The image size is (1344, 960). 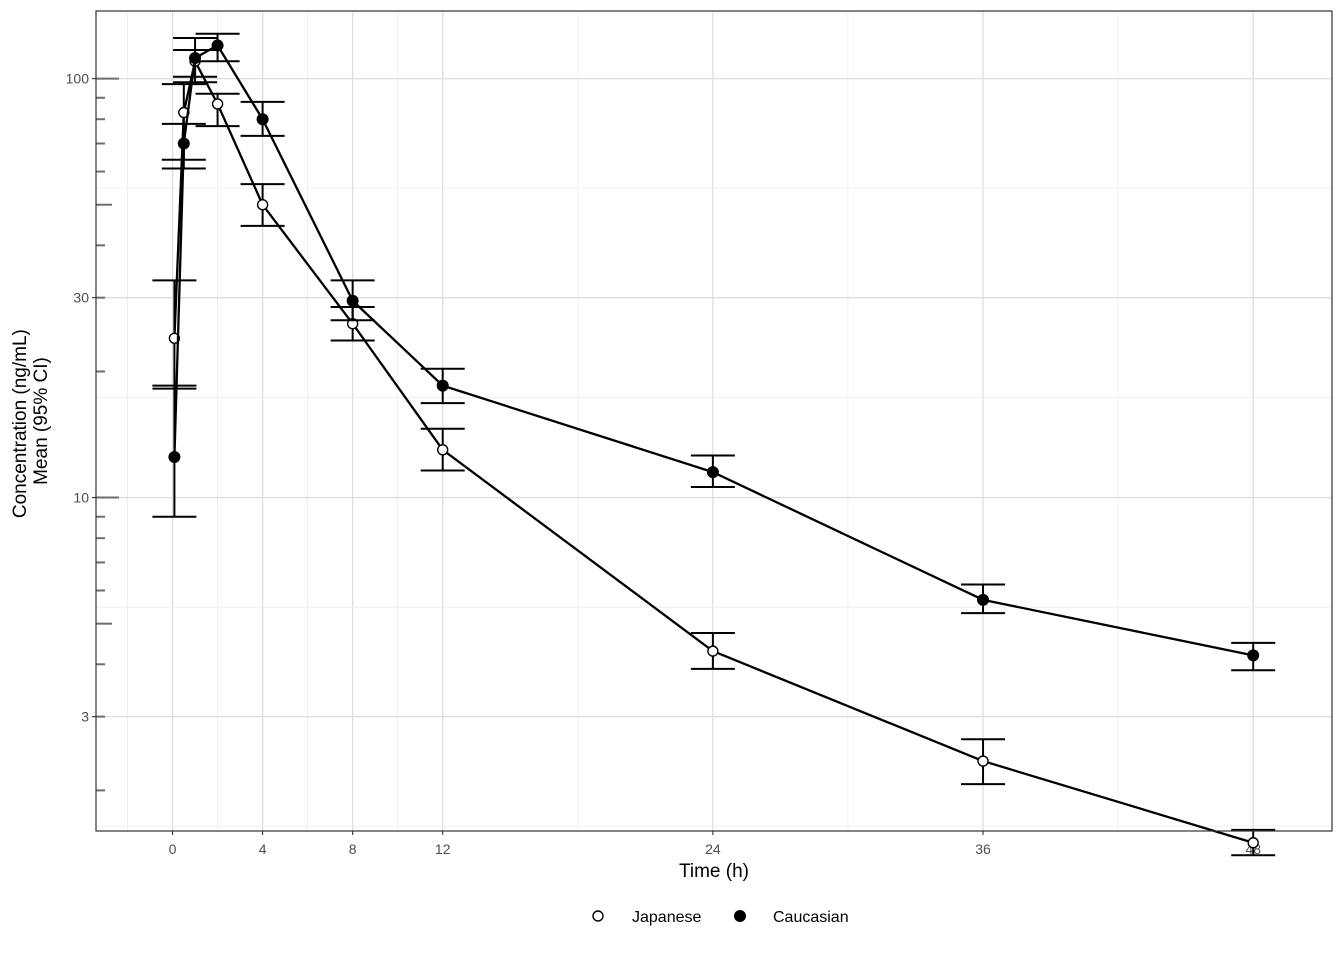 I want to click on x-tick-label: 24, so click(x=713, y=849).